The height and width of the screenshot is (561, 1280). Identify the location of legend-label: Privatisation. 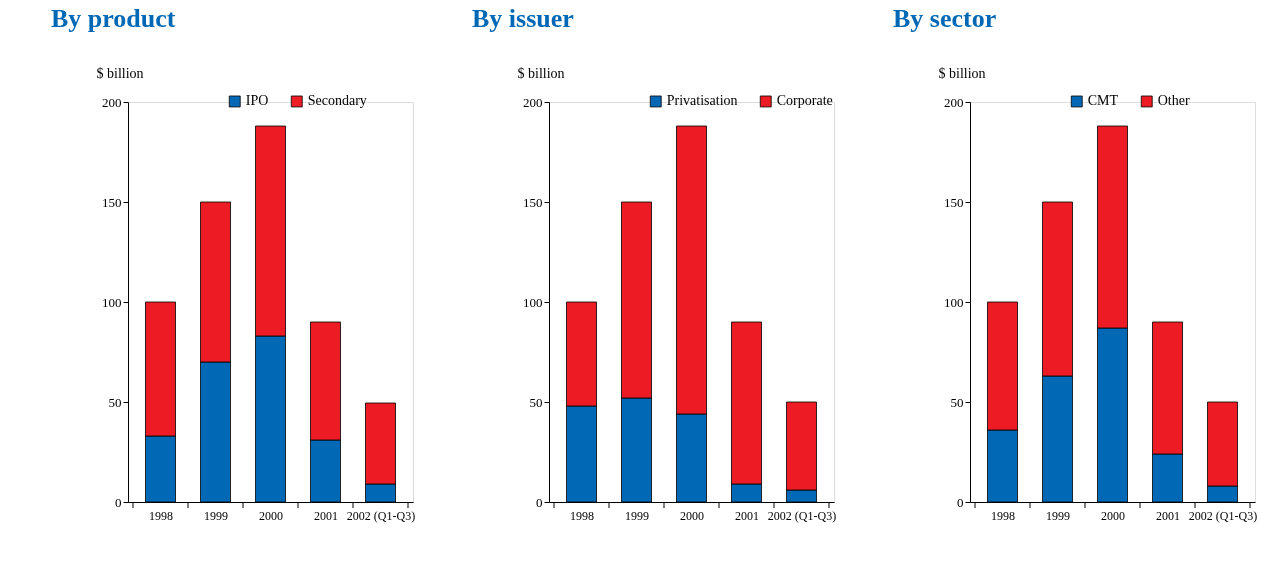
(702, 101).